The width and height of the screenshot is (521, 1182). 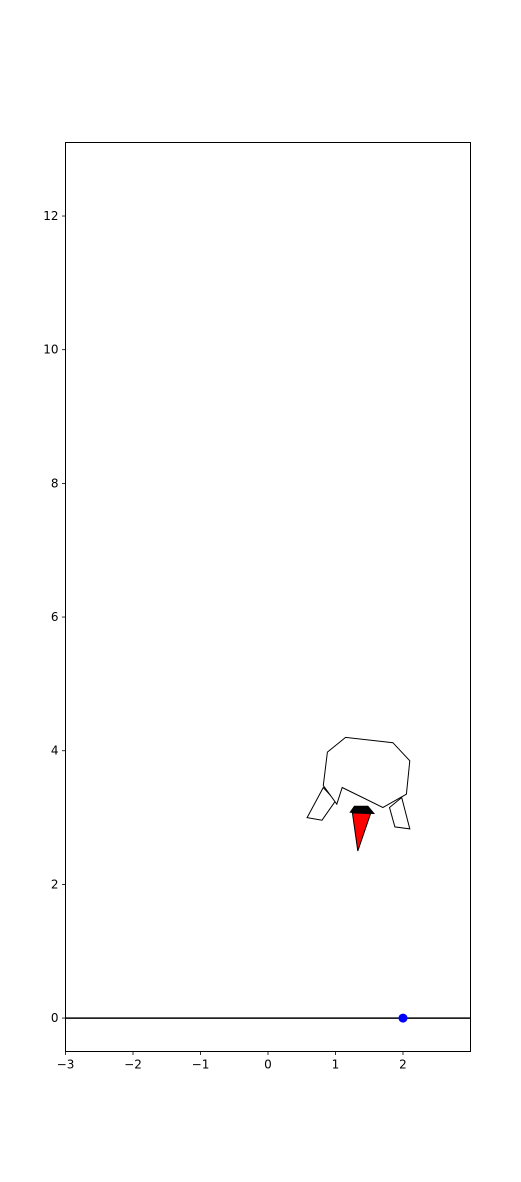 What do you see at coordinates (50, 216) in the screenshot?
I see `y-tick-label: 12` at bounding box center [50, 216].